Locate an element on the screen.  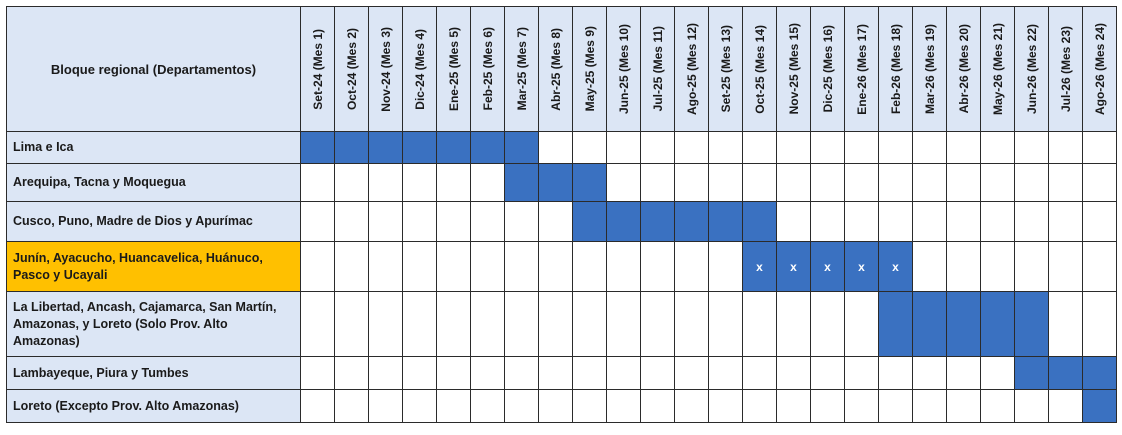
month-header: Jun-26 (Mes 22) is located at coordinates (1031, 69).